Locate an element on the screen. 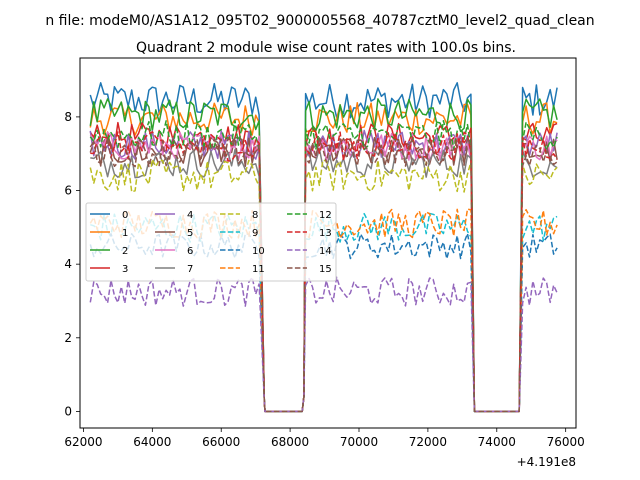 The image size is (640, 480). x-tick-label: 76000 is located at coordinates (566, 442).